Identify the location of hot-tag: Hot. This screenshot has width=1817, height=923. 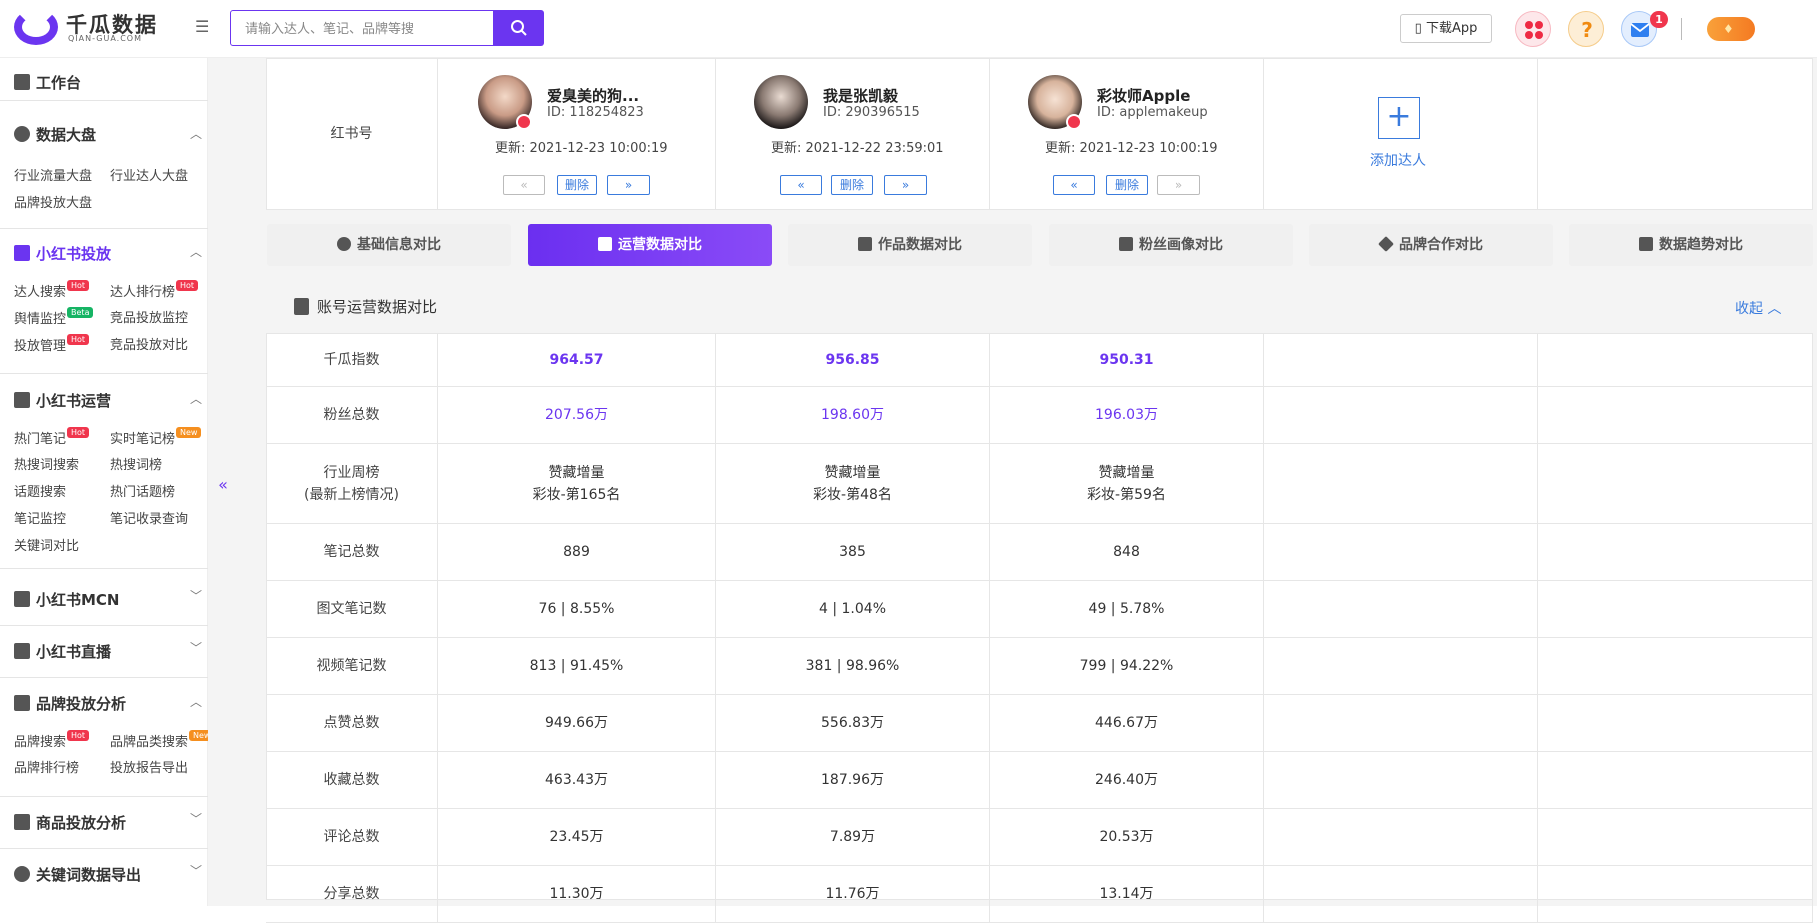
(187, 285).